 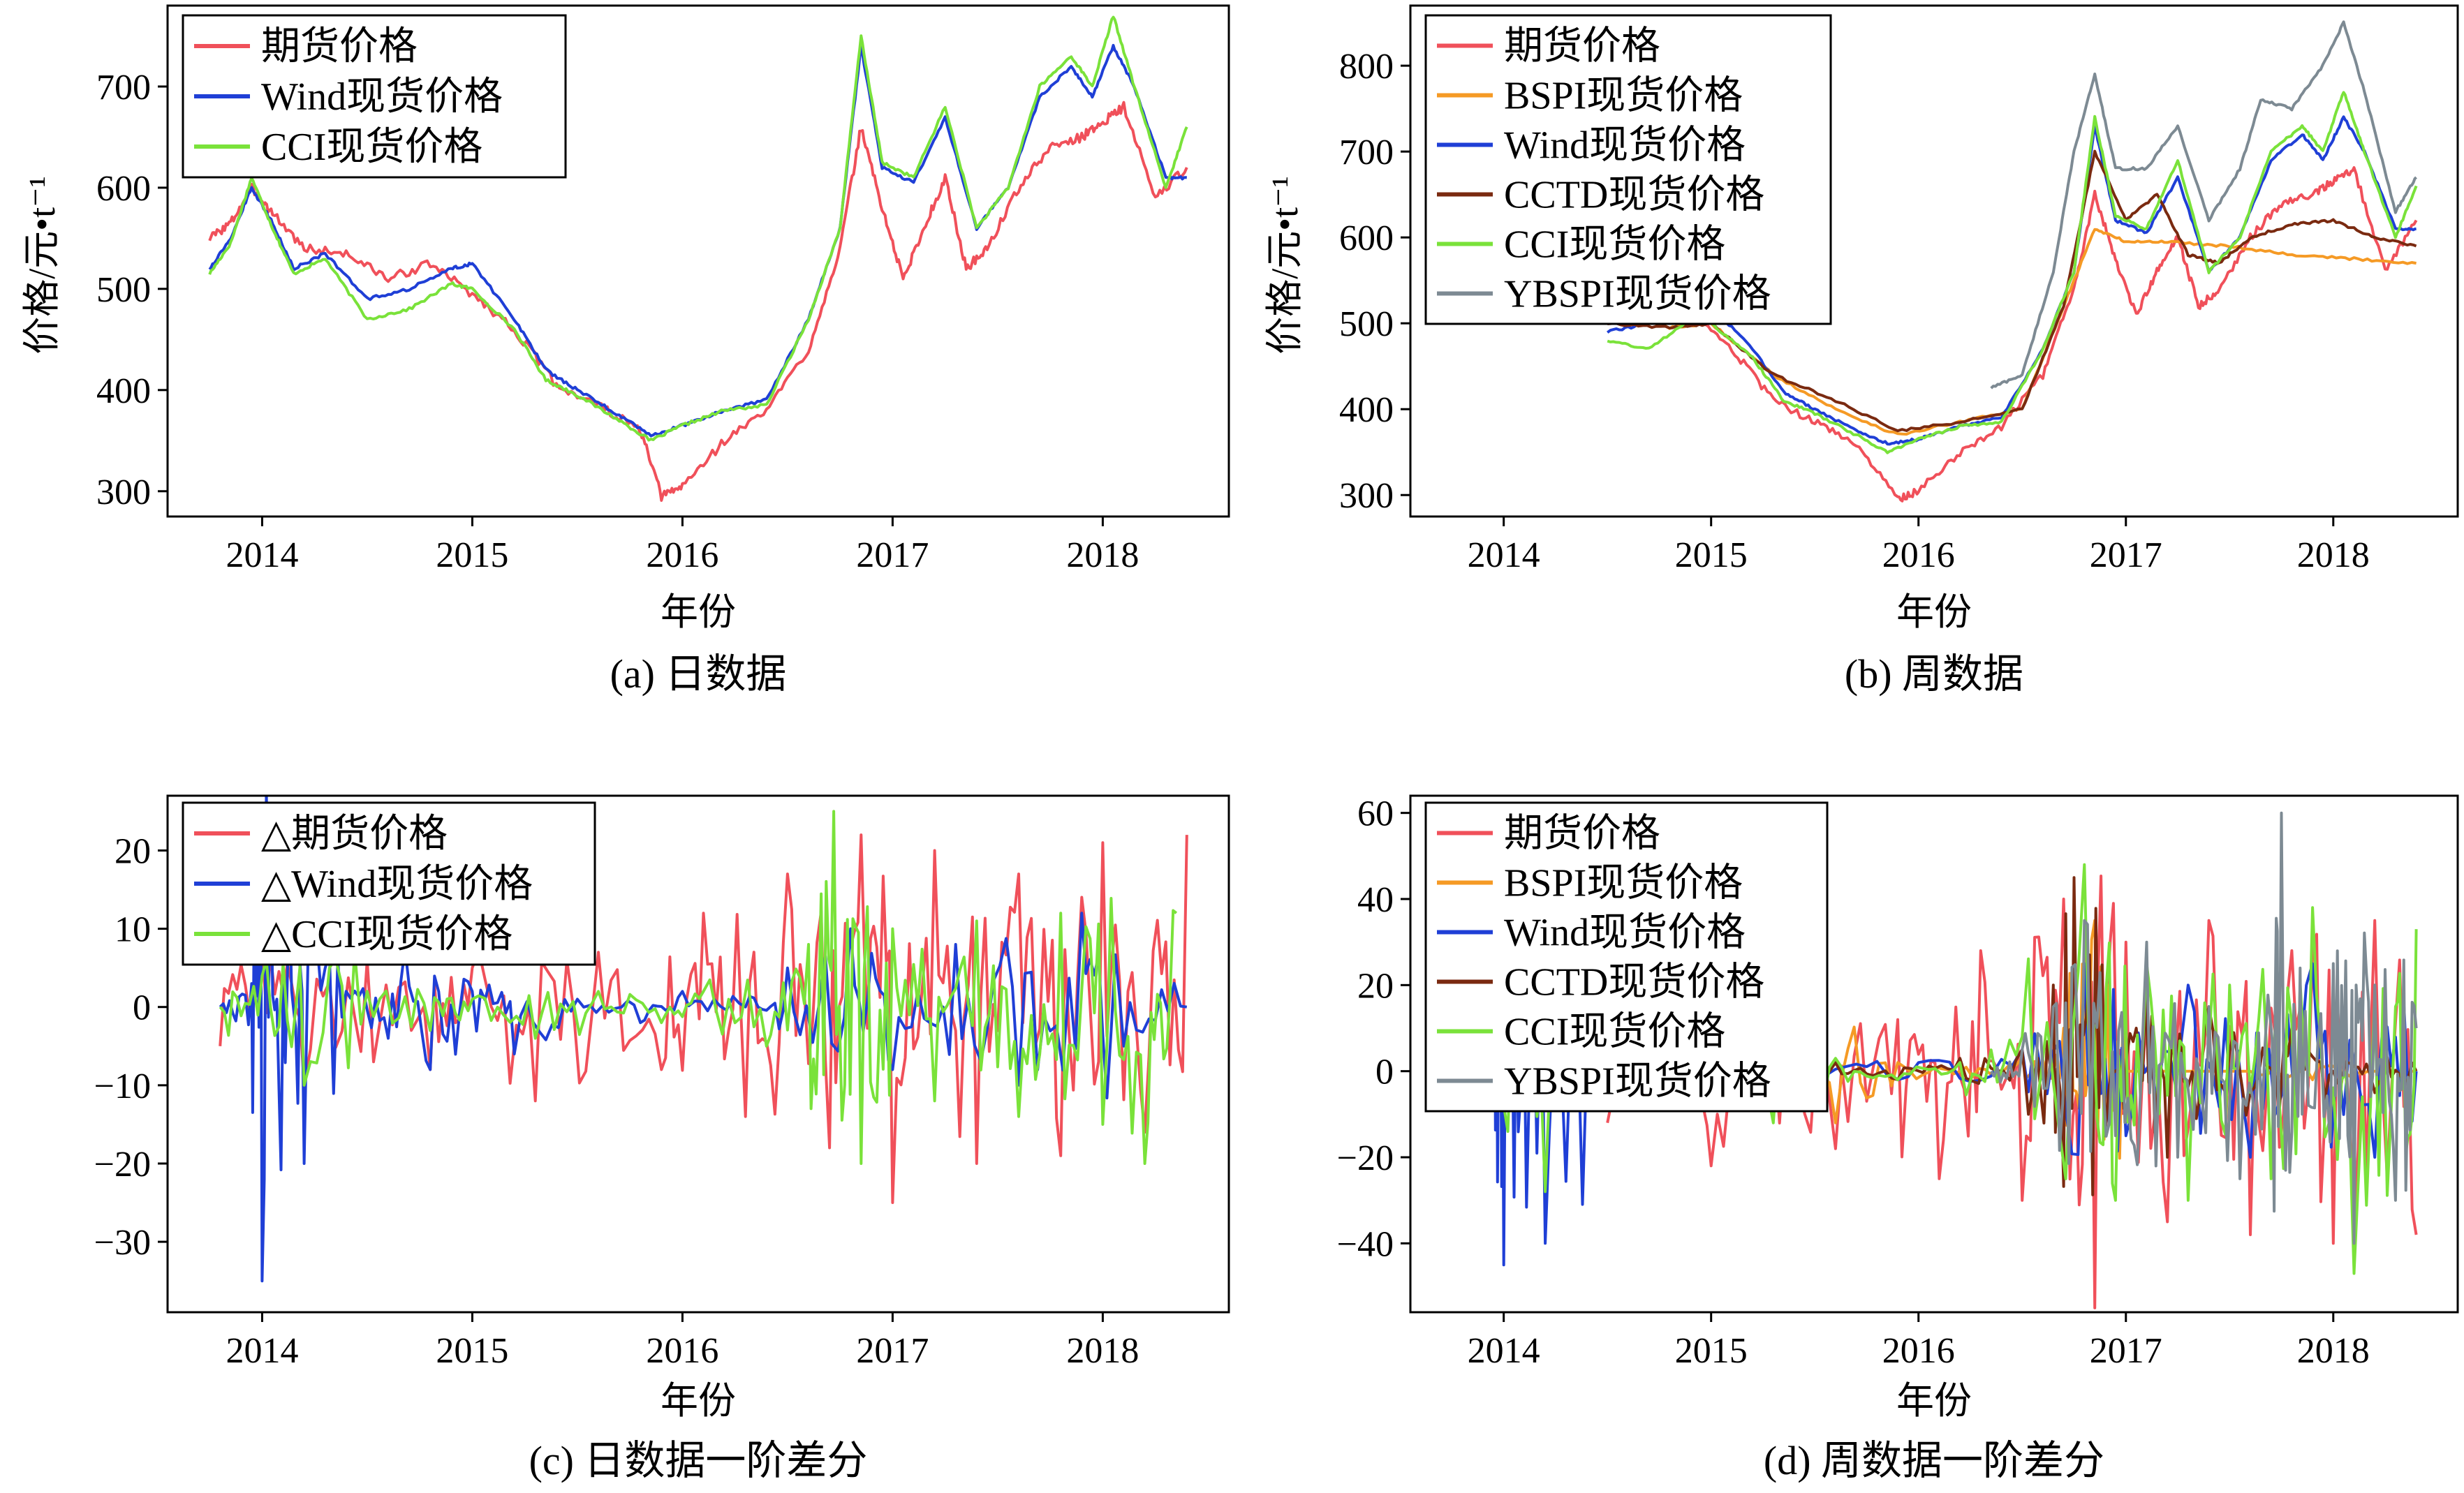 What do you see at coordinates (1504, 1351) in the screenshot?
I see `panel-d-xtick-label-0: 2014` at bounding box center [1504, 1351].